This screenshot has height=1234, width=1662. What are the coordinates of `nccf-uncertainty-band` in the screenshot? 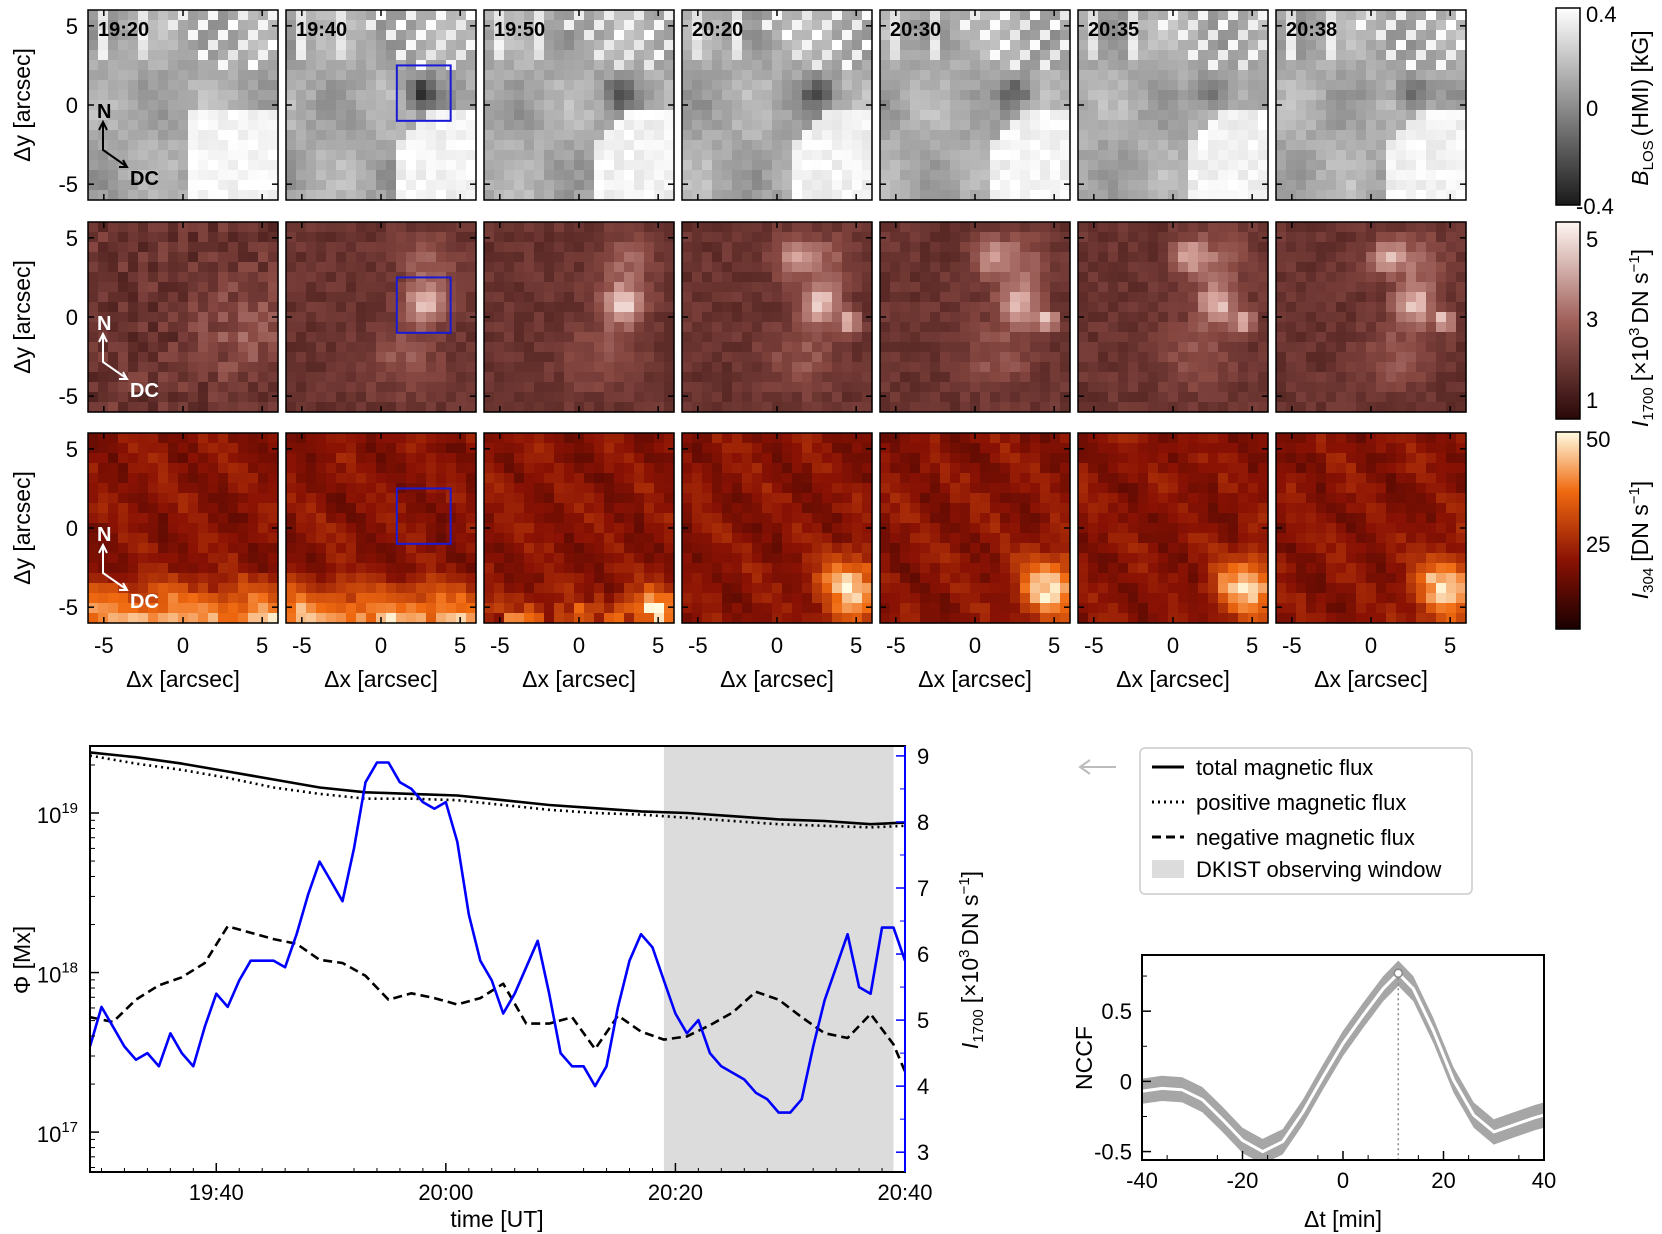 It's located at (1343, 1060).